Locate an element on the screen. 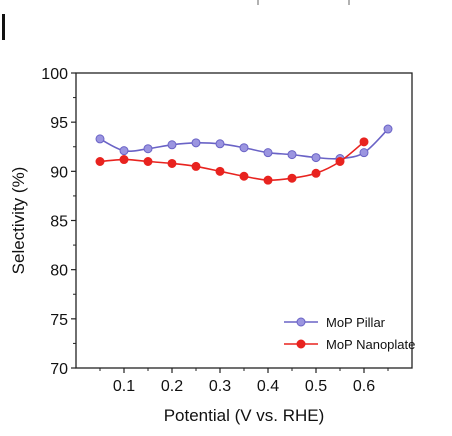 The width and height of the screenshot is (452, 436). series-line is located at coordinates (232, 161).